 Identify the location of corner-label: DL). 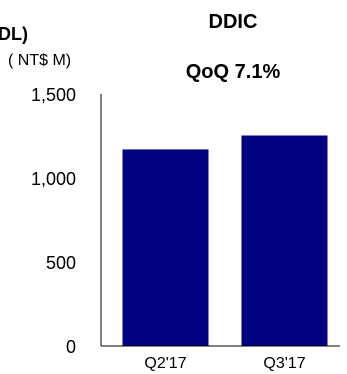
(14, 34).